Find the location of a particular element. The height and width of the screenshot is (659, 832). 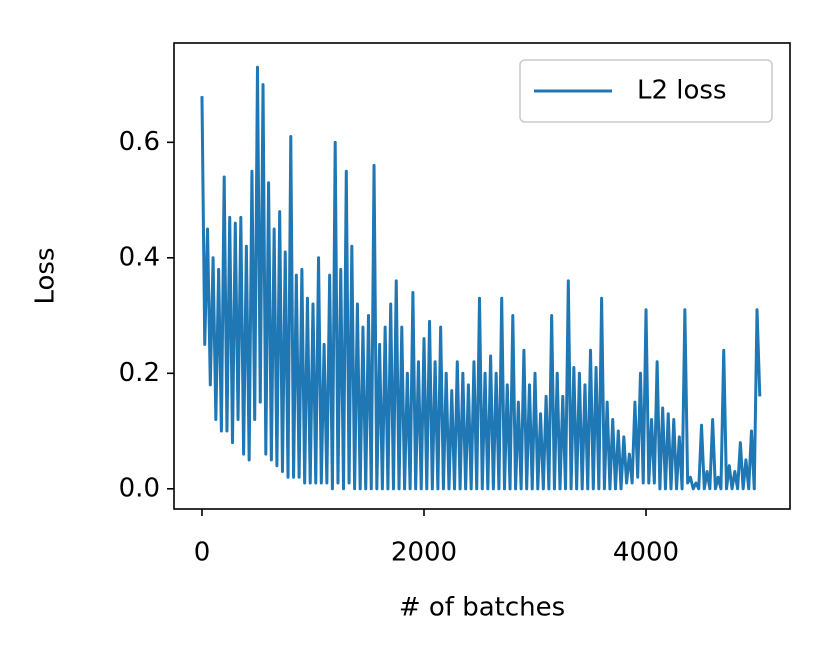

x-axis-label: # of batches is located at coordinates (482, 608).